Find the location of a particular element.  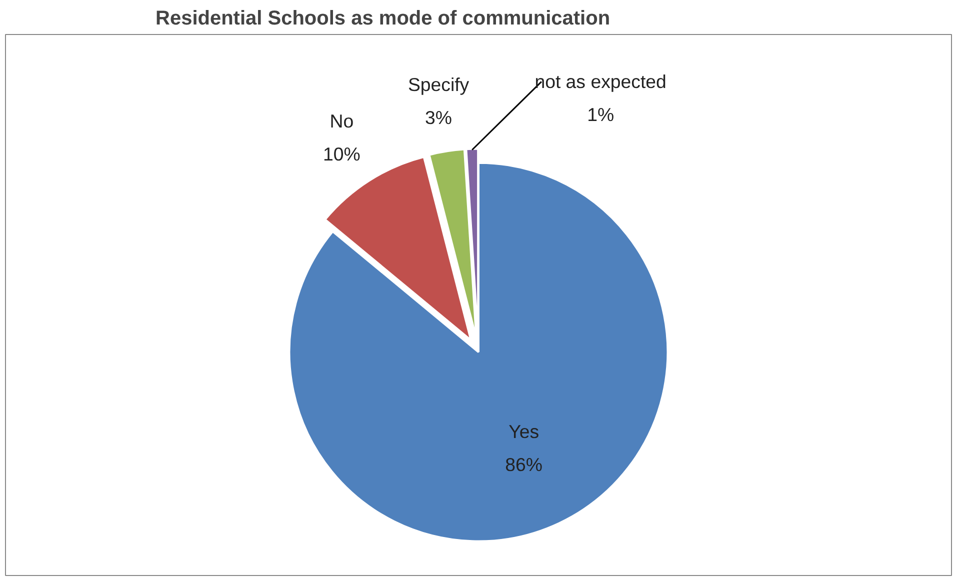

data-label: 1% is located at coordinates (600, 115).